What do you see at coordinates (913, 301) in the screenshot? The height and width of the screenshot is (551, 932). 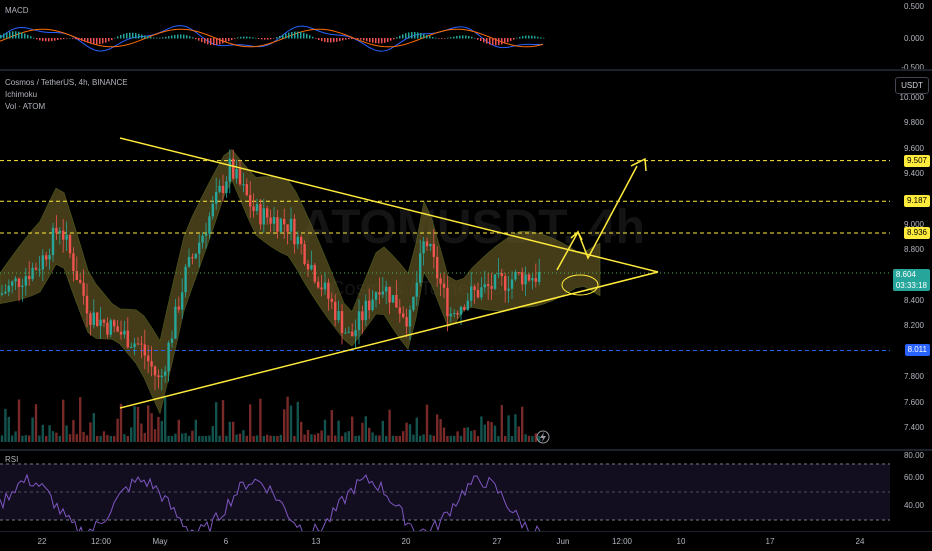 I see `price-tick: 8.400` at bounding box center [913, 301].